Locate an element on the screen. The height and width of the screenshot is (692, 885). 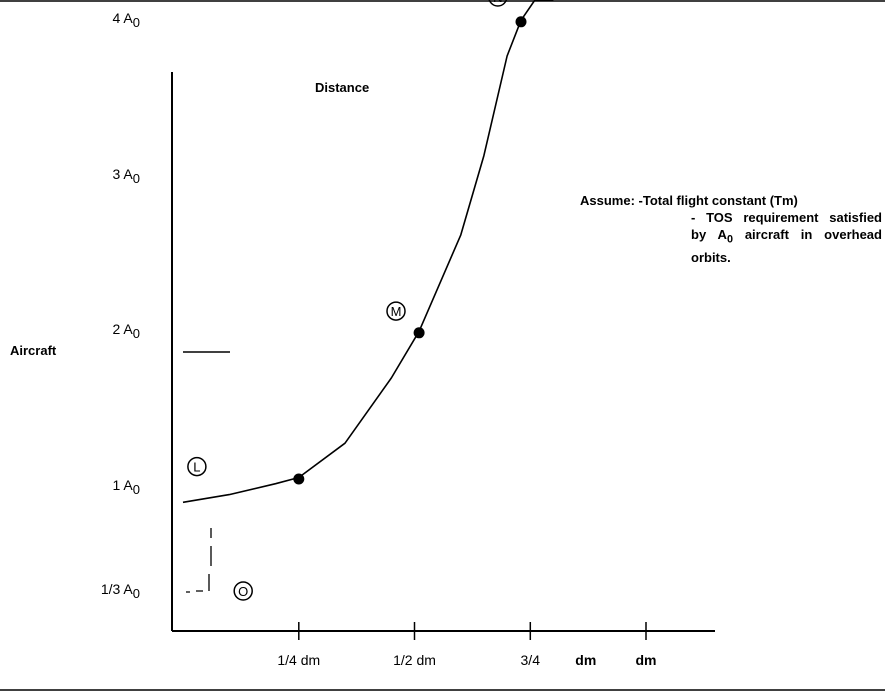
y-axis-label: Aircraft is located at coordinates (33, 350).